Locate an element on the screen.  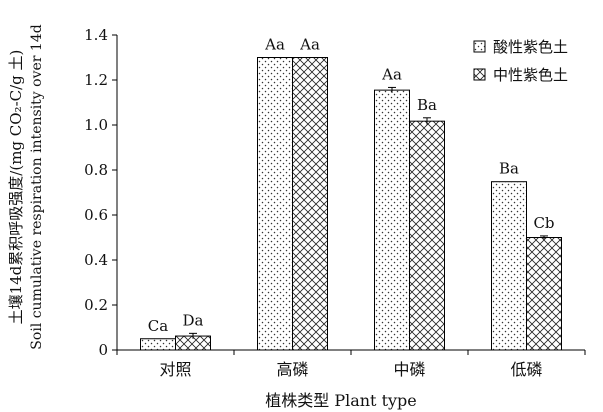
y-tick-label: 0 is located at coordinates (103, 350).